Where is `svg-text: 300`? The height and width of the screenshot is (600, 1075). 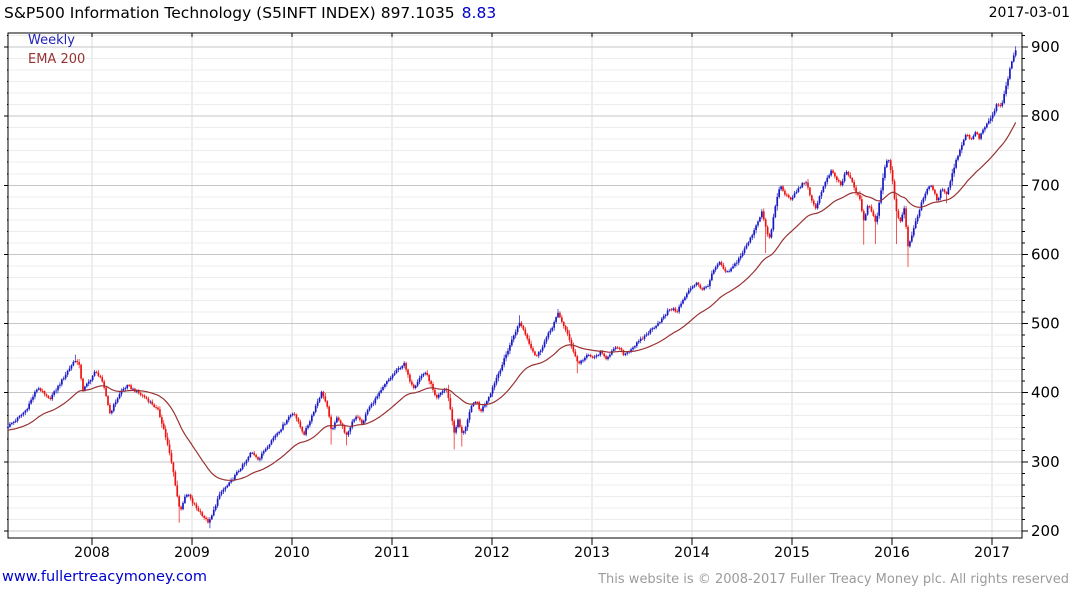
svg-text: 300 is located at coordinates (1045, 462).